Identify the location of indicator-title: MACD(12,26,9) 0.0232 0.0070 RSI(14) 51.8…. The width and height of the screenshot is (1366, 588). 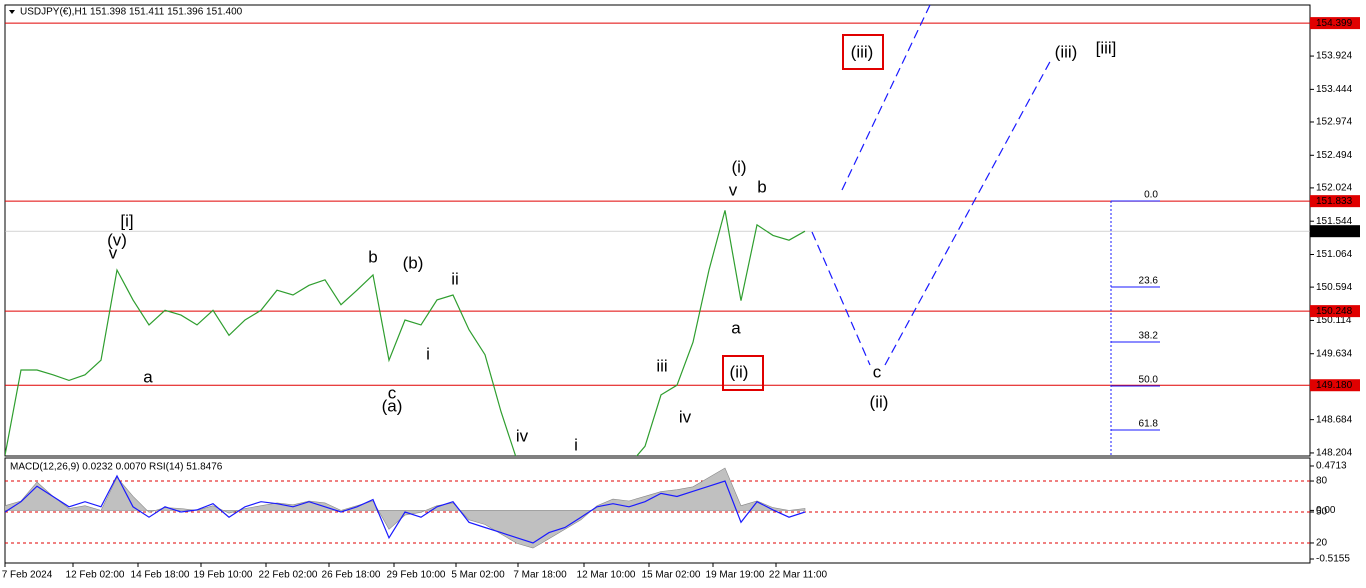
(116, 467).